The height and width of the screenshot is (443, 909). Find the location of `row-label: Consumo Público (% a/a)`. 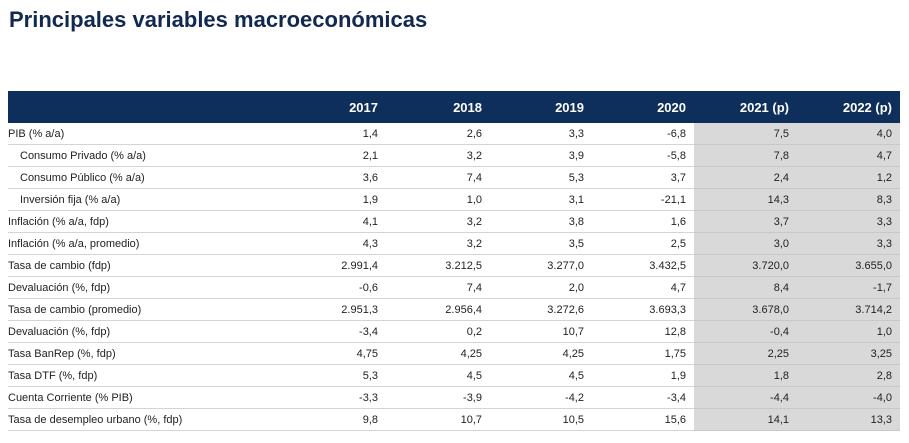

row-label: Consumo Público (% a/a) is located at coordinates (149, 177).